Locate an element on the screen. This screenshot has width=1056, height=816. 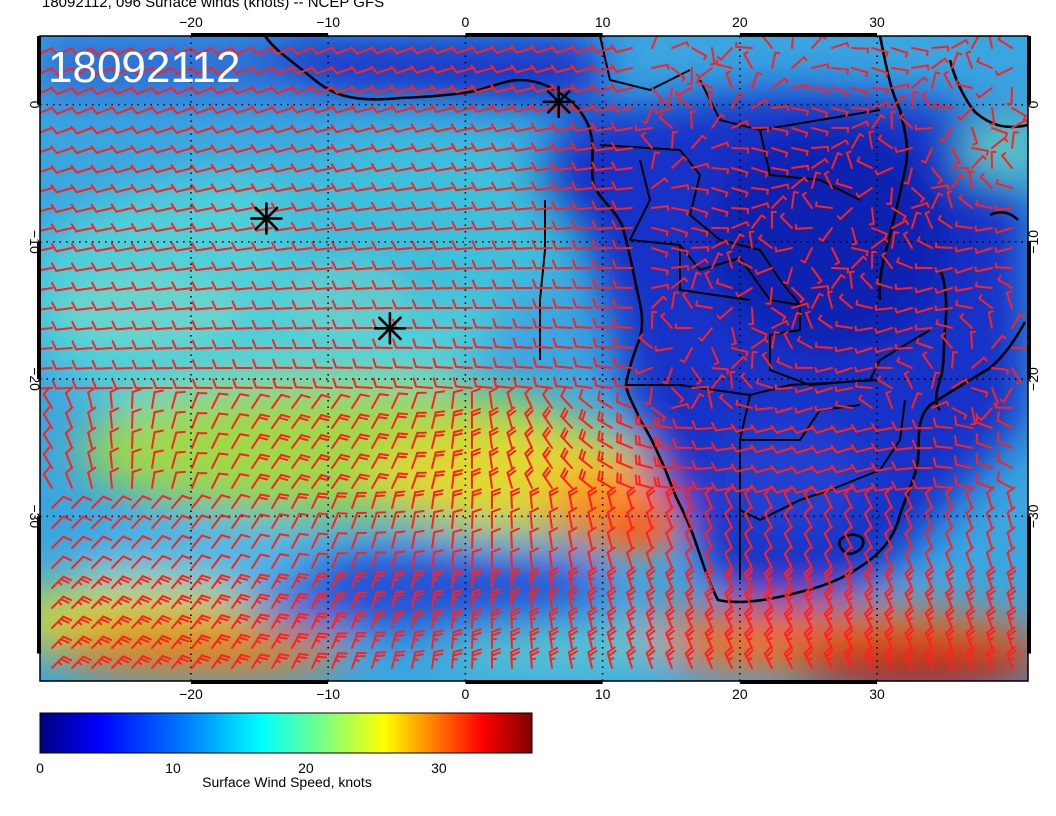
lon-tick-label-top: −20 is located at coordinates (191, 22).